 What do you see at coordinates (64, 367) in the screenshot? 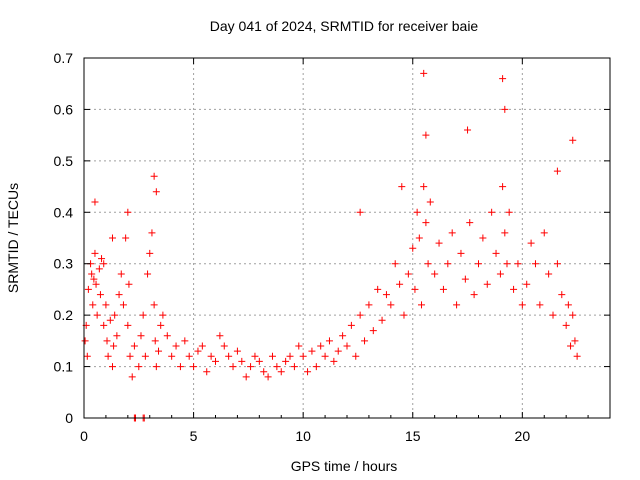
I see `y-tick-label: 0.1` at bounding box center [64, 367].